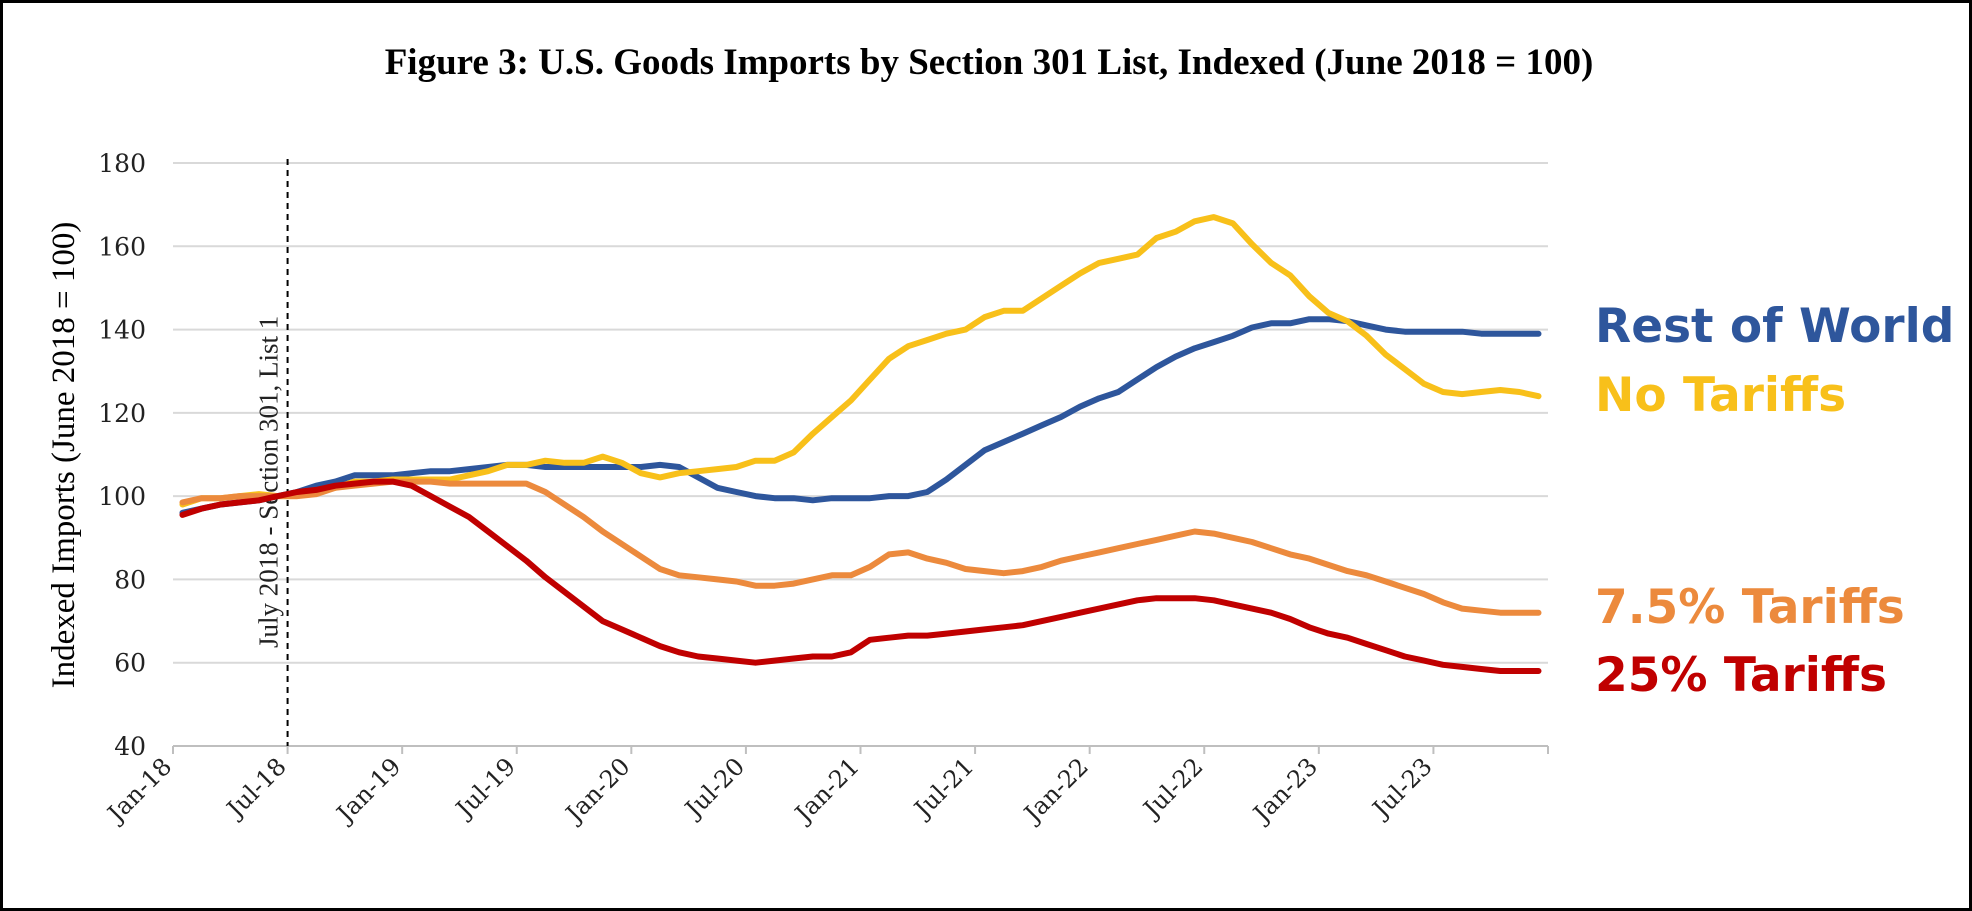  Describe the element at coordinates (1401, 788) in the screenshot. I see `x-tick-label: Jul-23` at that location.